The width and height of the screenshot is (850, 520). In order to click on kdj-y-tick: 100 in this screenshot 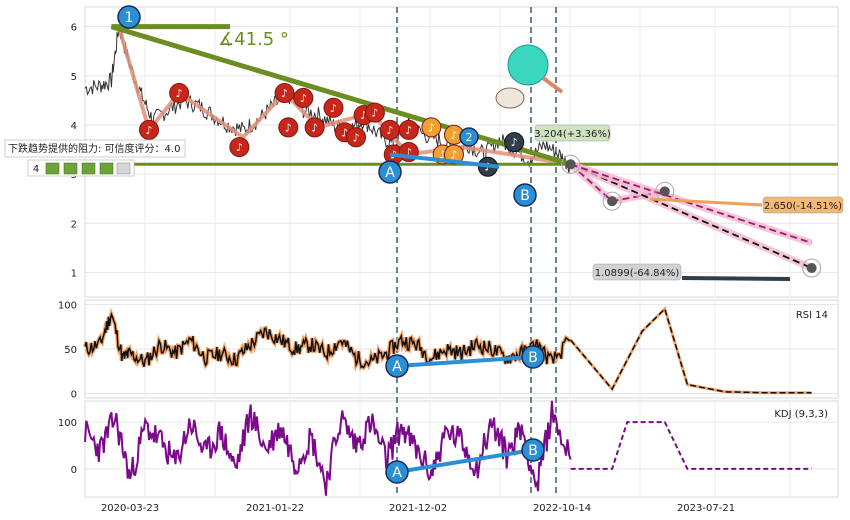, I will do `click(67, 423)`.